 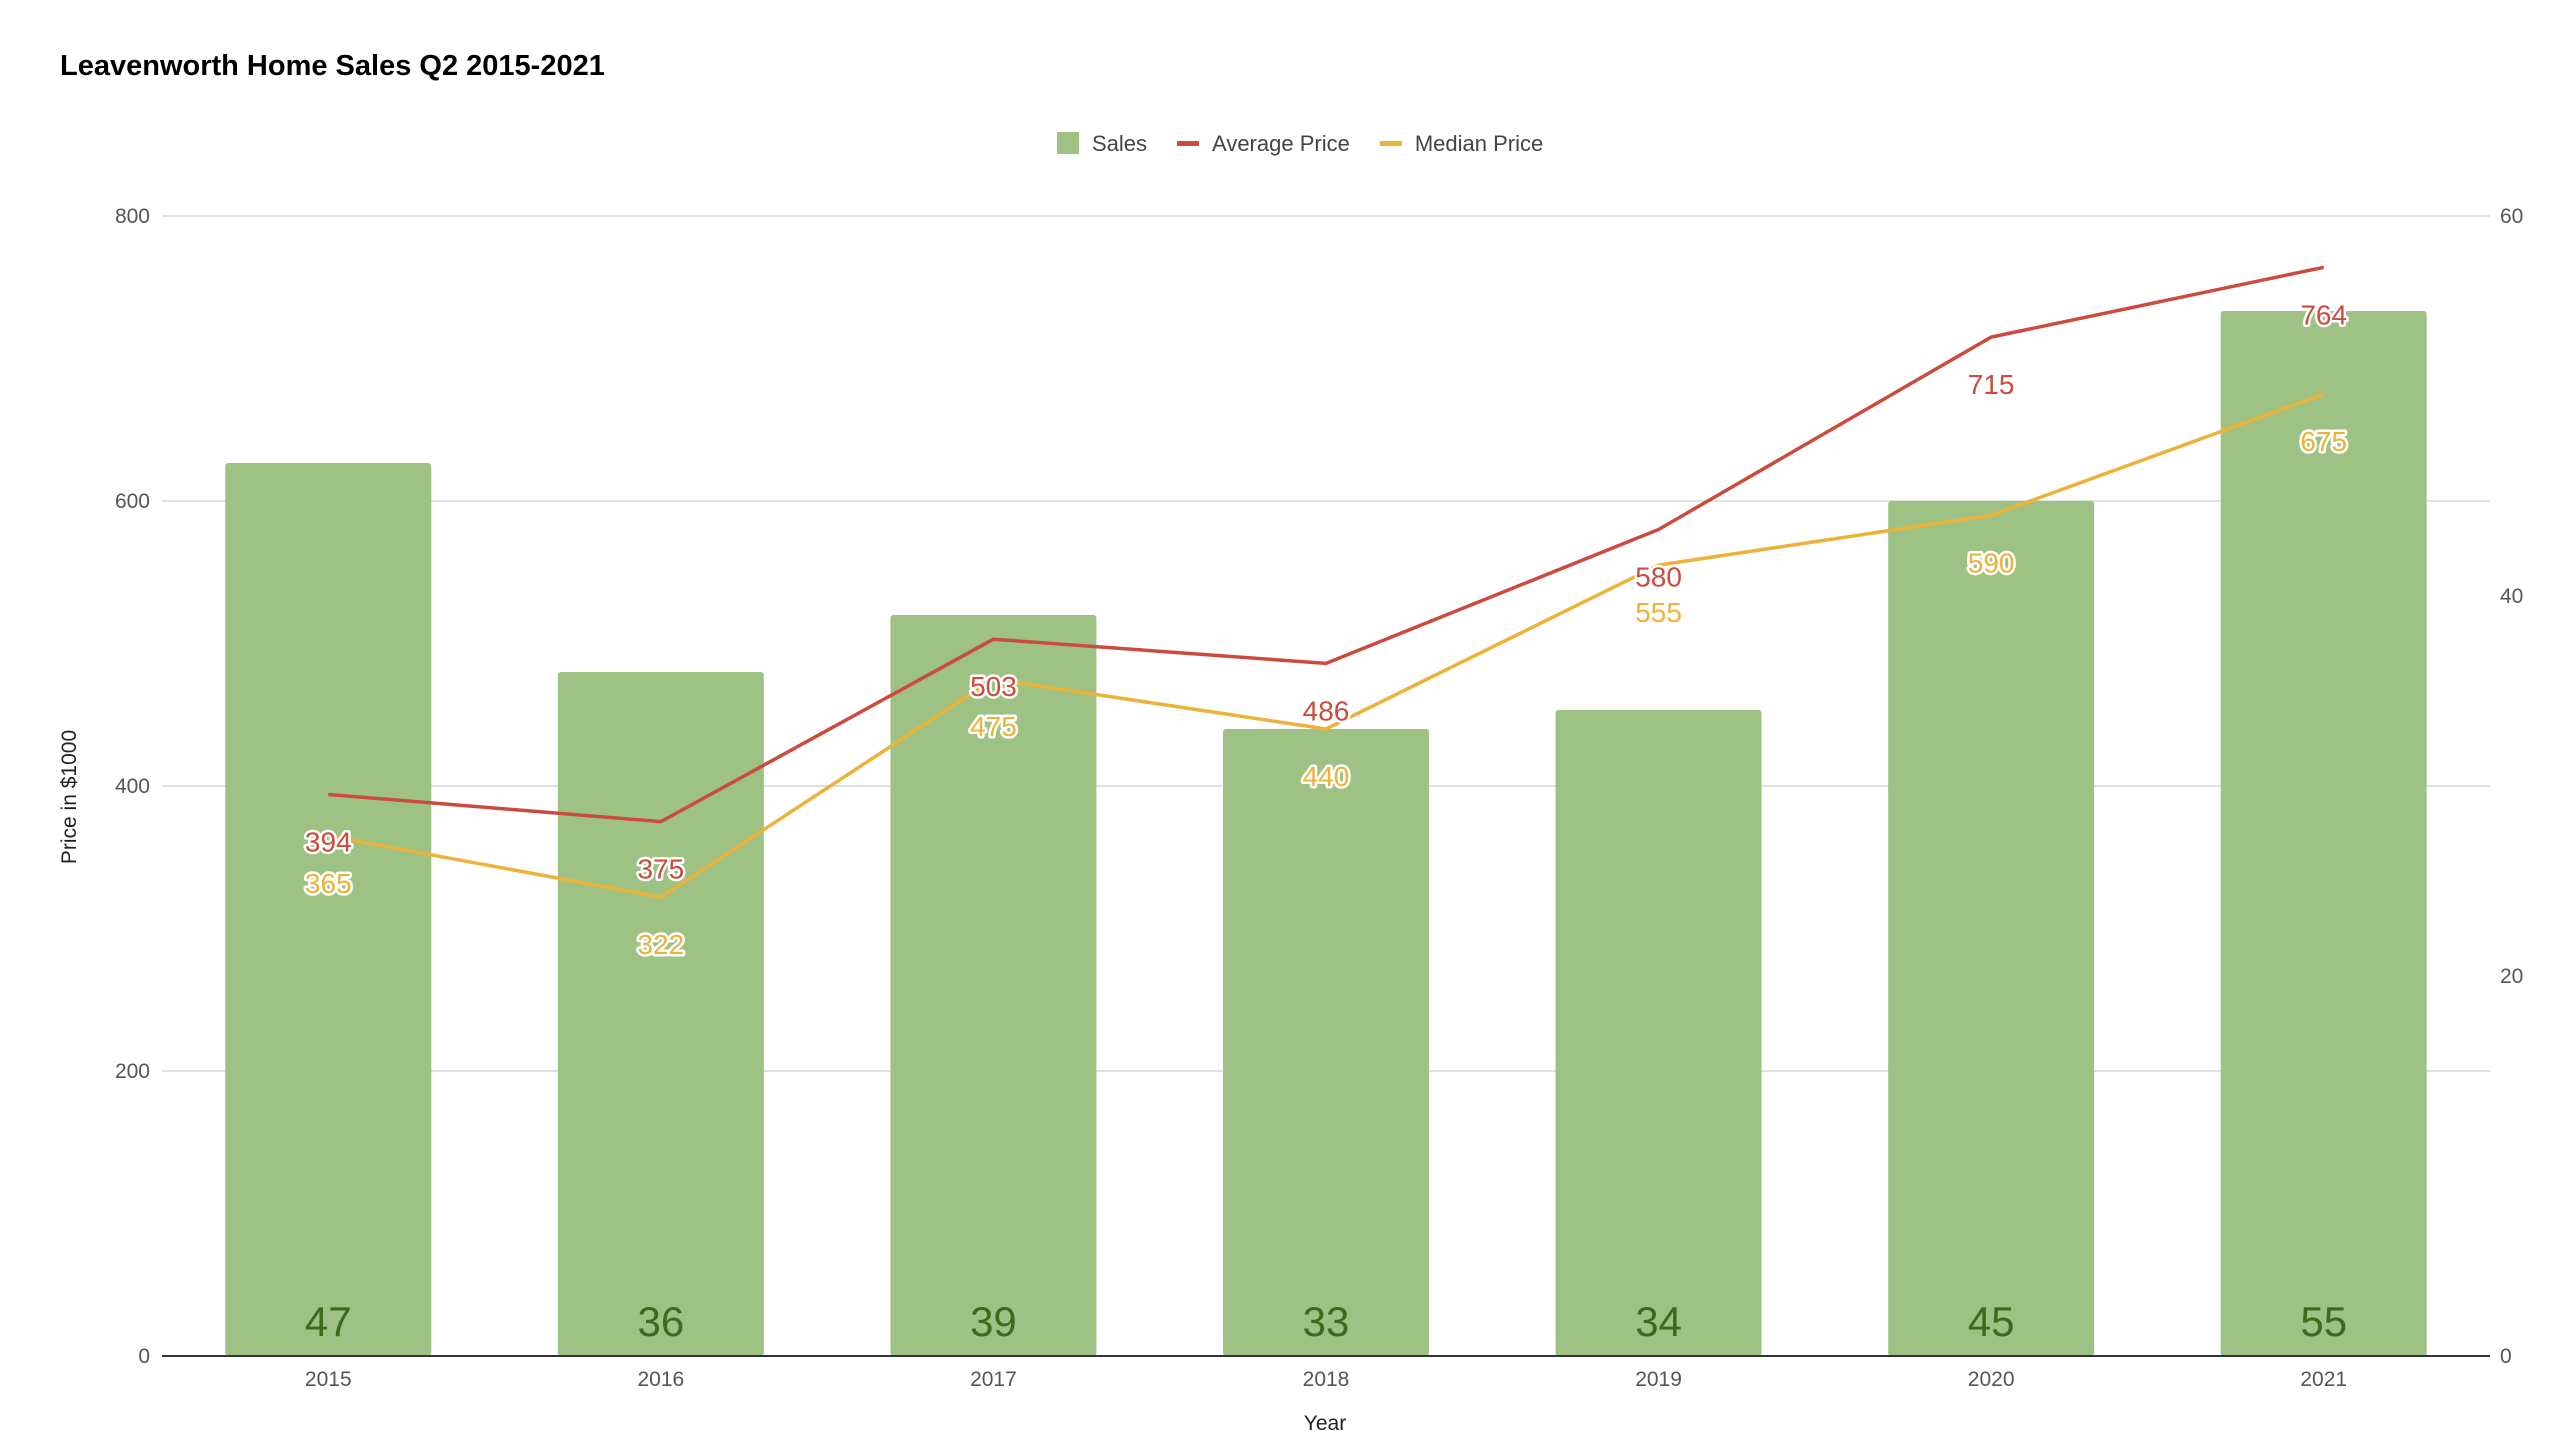 What do you see at coordinates (2511, 976) in the screenshot?
I see `right-tick-label: 20` at bounding box center [2511, 976].